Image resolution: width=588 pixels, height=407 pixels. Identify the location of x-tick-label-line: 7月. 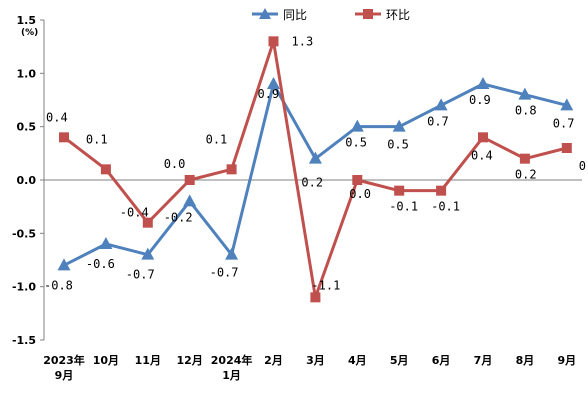
(483, 360).